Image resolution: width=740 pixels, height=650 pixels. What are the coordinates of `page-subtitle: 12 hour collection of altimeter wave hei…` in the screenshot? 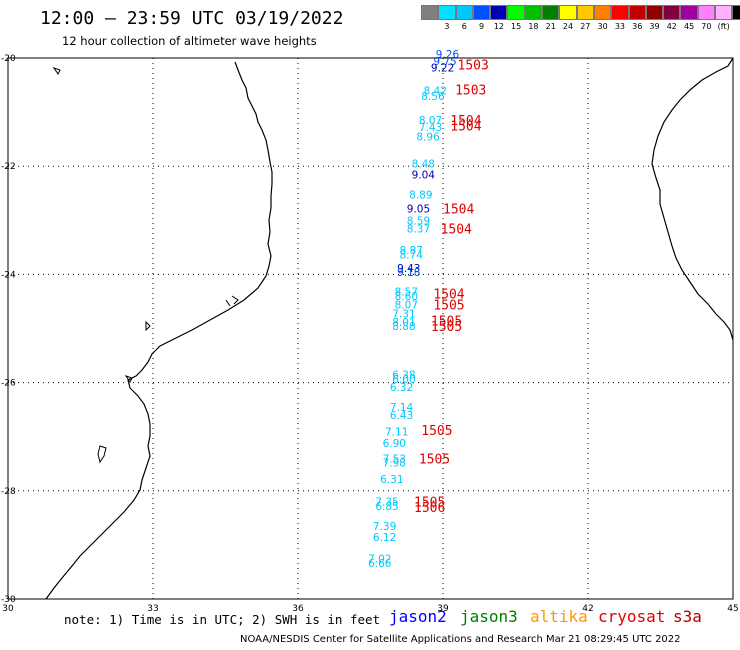 It's located at (189, 41).